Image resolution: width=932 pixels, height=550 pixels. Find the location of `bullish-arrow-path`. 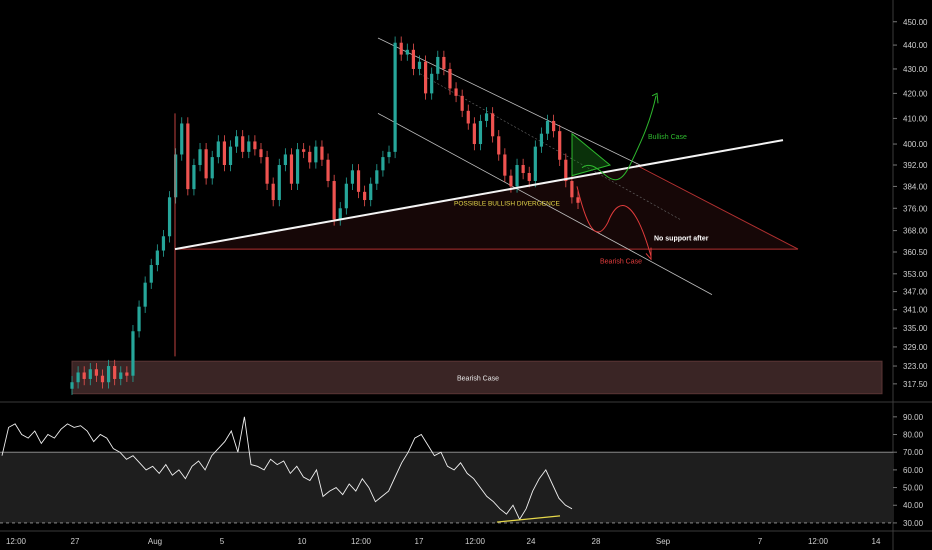

bullish-arrow-path is located at coordinates (619, 138).